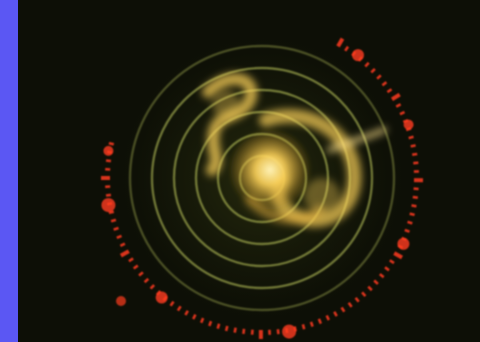  What do you see at coordinates (121, 301) in the screenshot?
I see `indicator-dot` at bounding box center [121, 301].